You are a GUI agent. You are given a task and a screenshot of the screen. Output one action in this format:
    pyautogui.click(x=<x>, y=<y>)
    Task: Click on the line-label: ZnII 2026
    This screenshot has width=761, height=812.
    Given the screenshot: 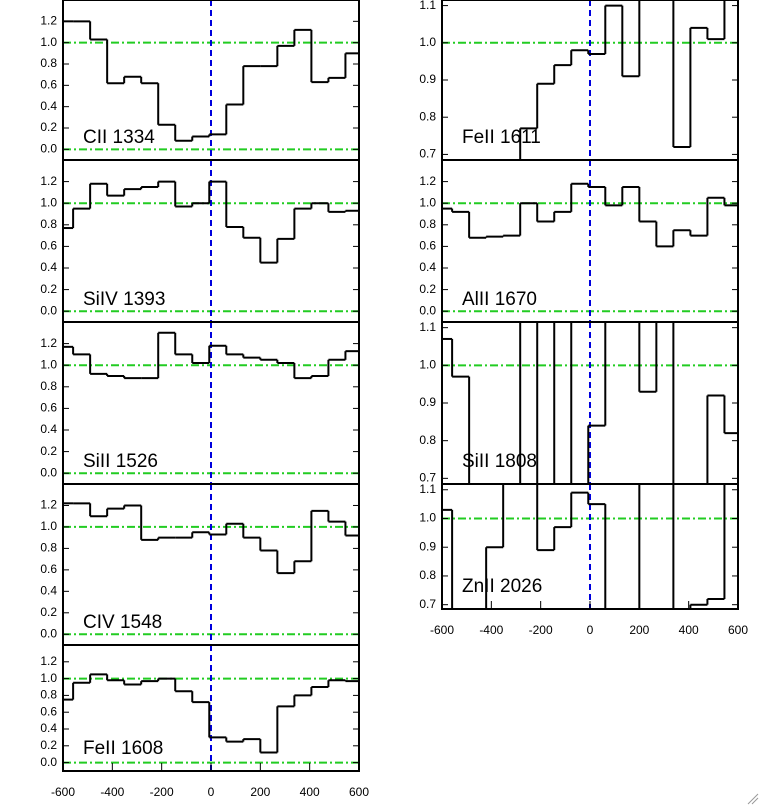 What is the action you would take?
    pyautogui.click(x=502, y=586)
    